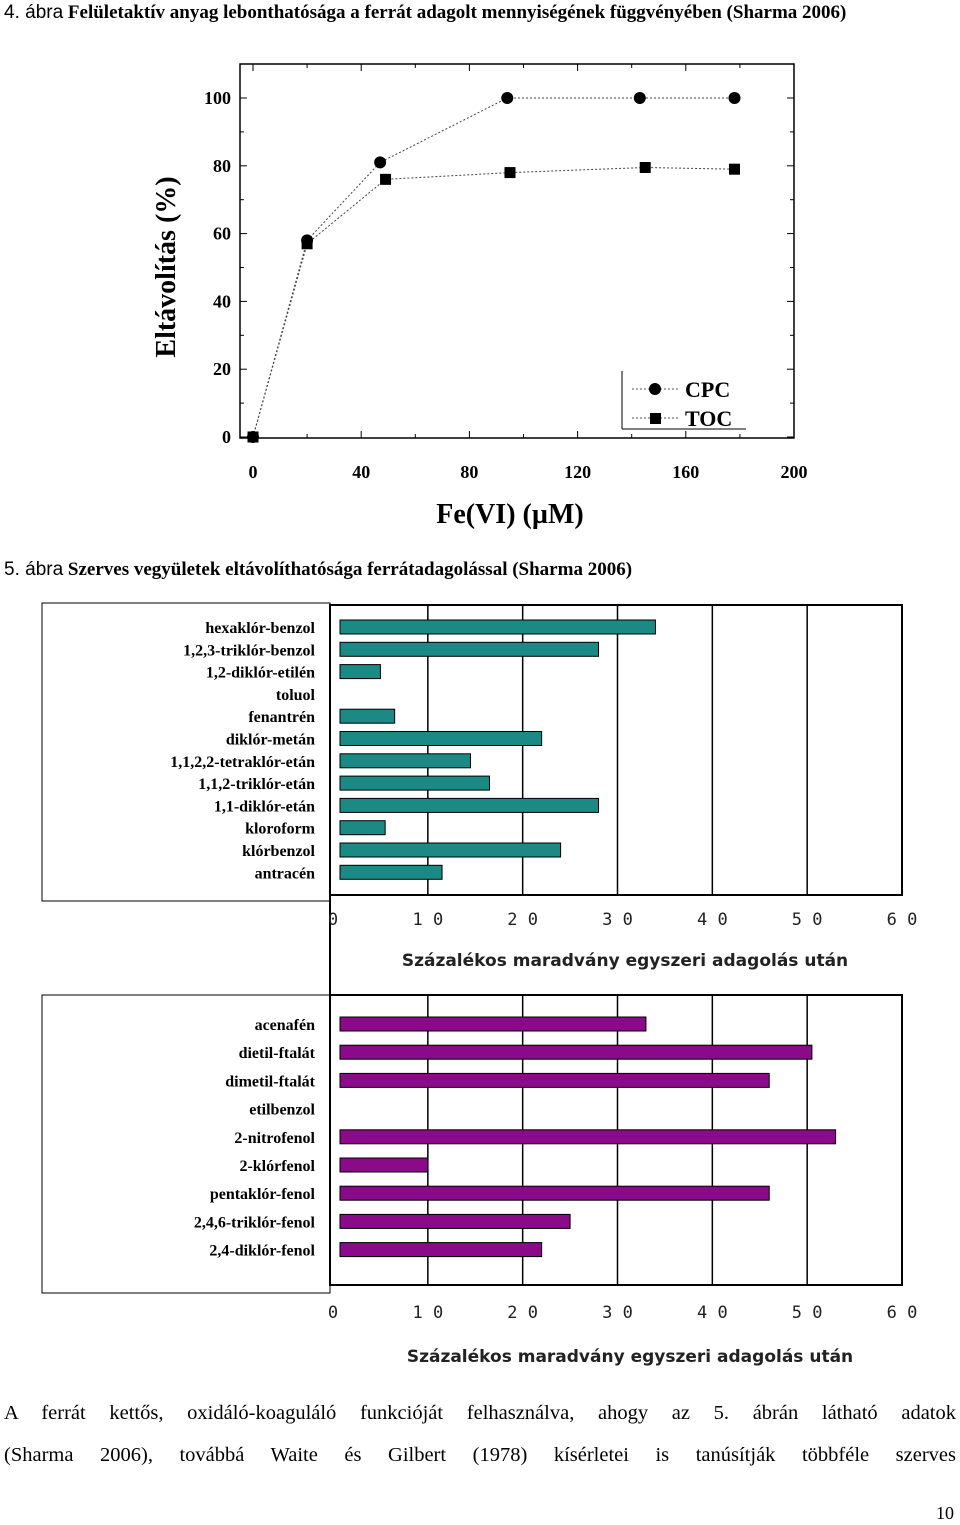  Describe the element at coordinates (260, 673) in the screenshot. I see `category-label: 1,2-diklór-etilén` at that location.